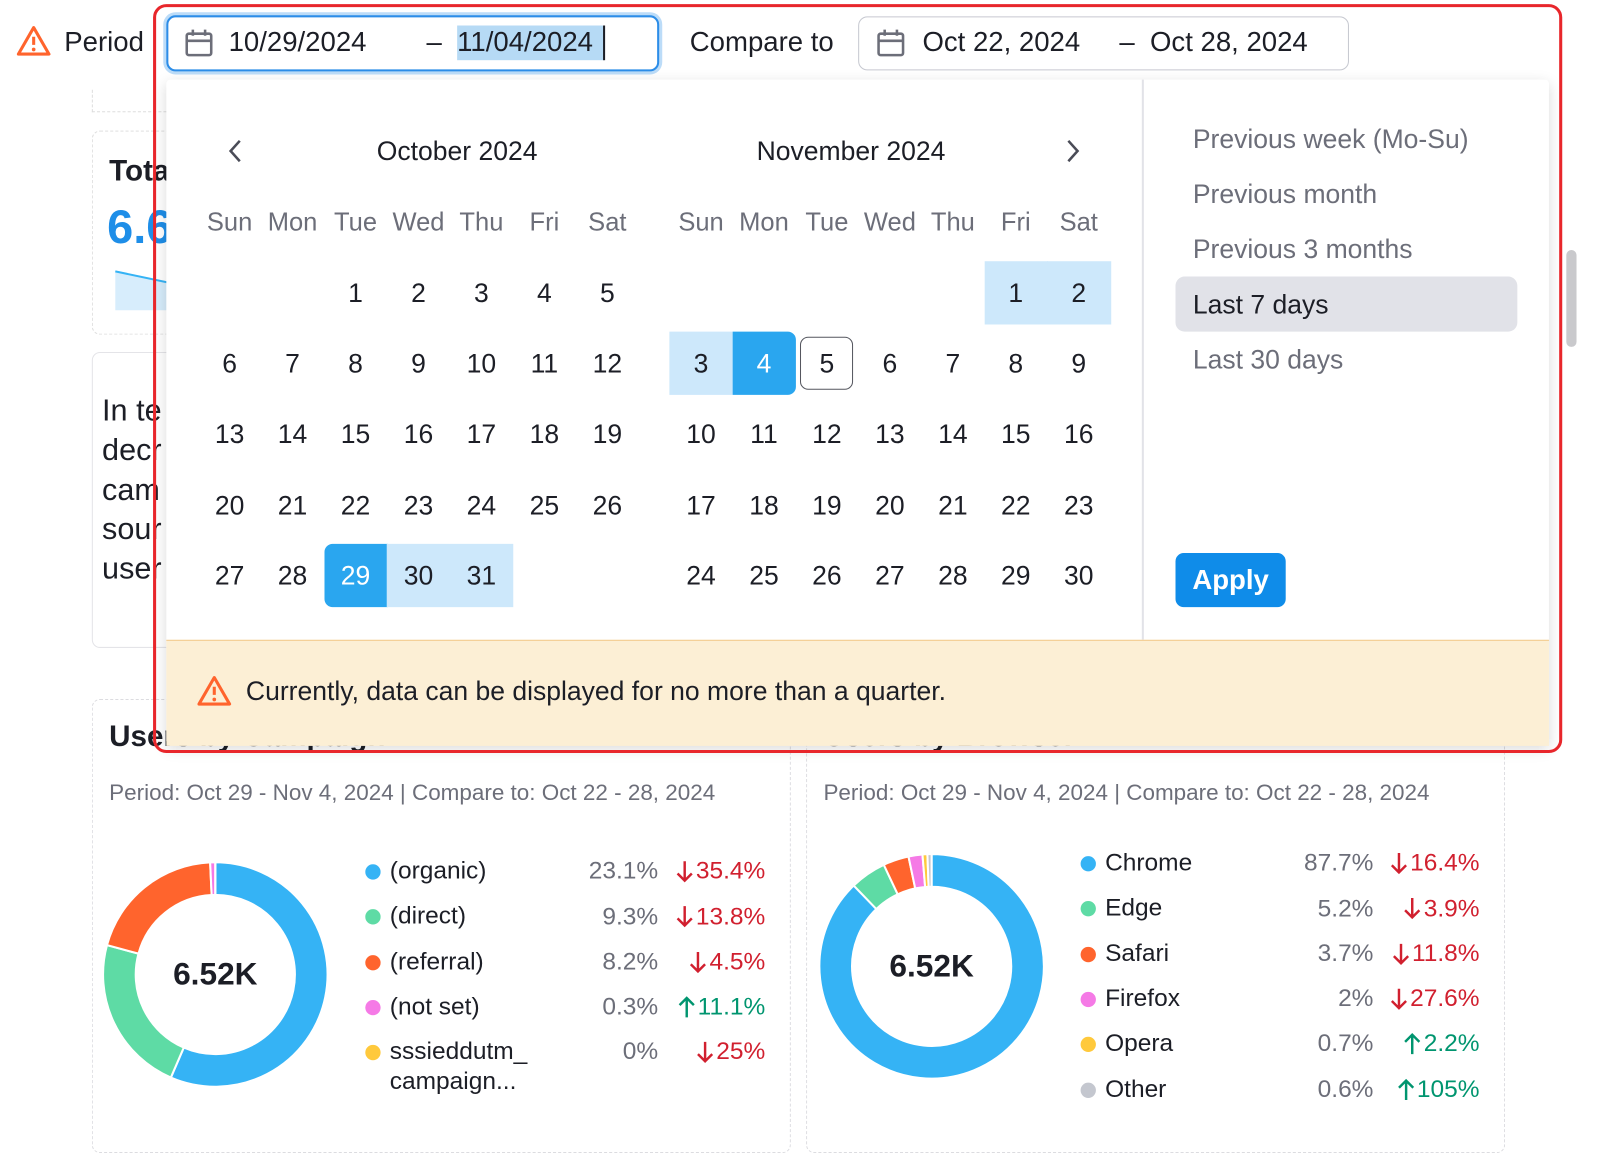 The height and width of the screenshot is (1164, 1600). Describe the element at coordinates (640, 1052) in the screenshot. I see `legend-share: 0%` at that location.